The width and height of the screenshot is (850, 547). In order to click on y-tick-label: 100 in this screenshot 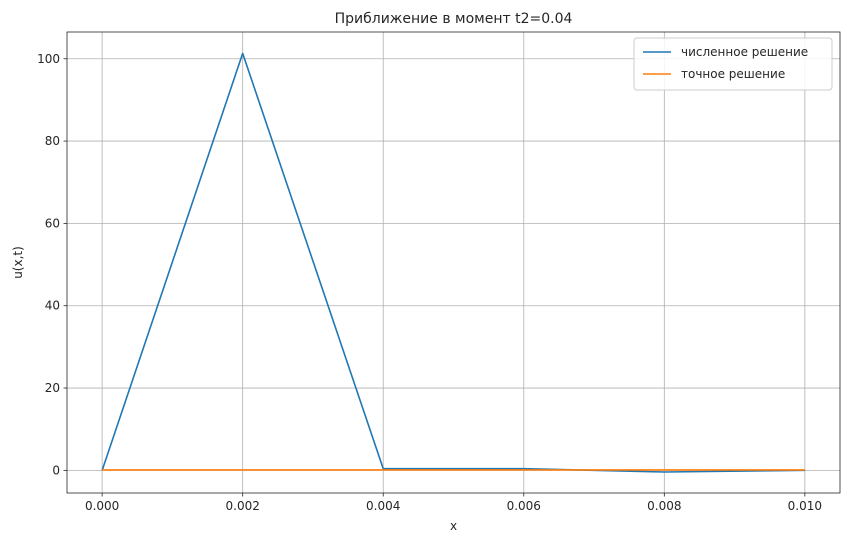, I will do `click(48, 59)`.